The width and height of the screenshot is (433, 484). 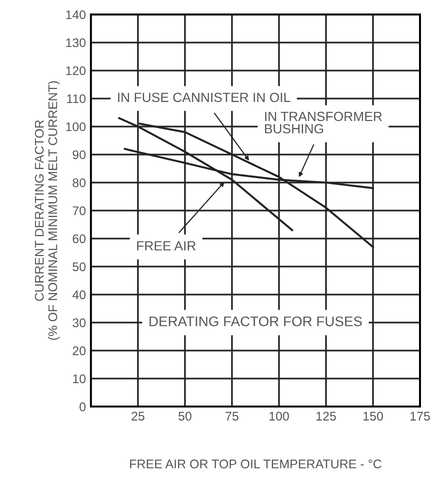 I want to click on y-tick-label: 50, so click(x=79, y=267).